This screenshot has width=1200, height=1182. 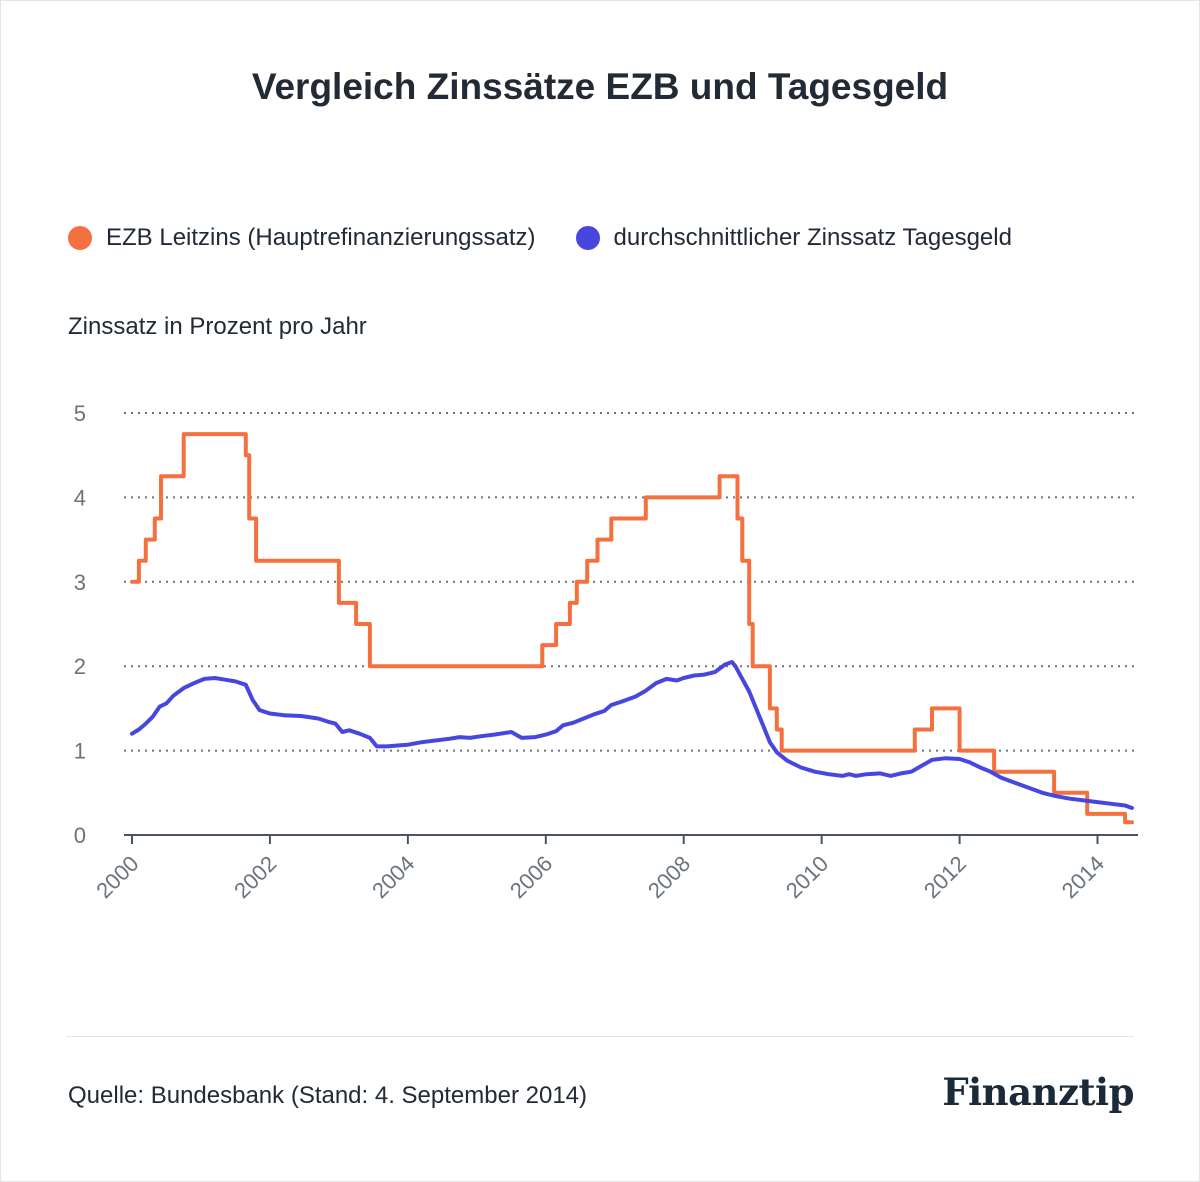 I want to click on y-tick-label: 5, so click(x=80, y=413).